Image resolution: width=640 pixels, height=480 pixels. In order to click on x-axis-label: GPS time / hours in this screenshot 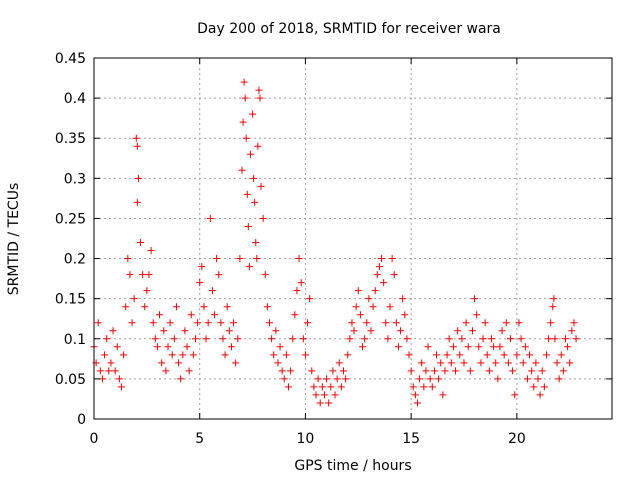, I will do `click(352, 466)`.